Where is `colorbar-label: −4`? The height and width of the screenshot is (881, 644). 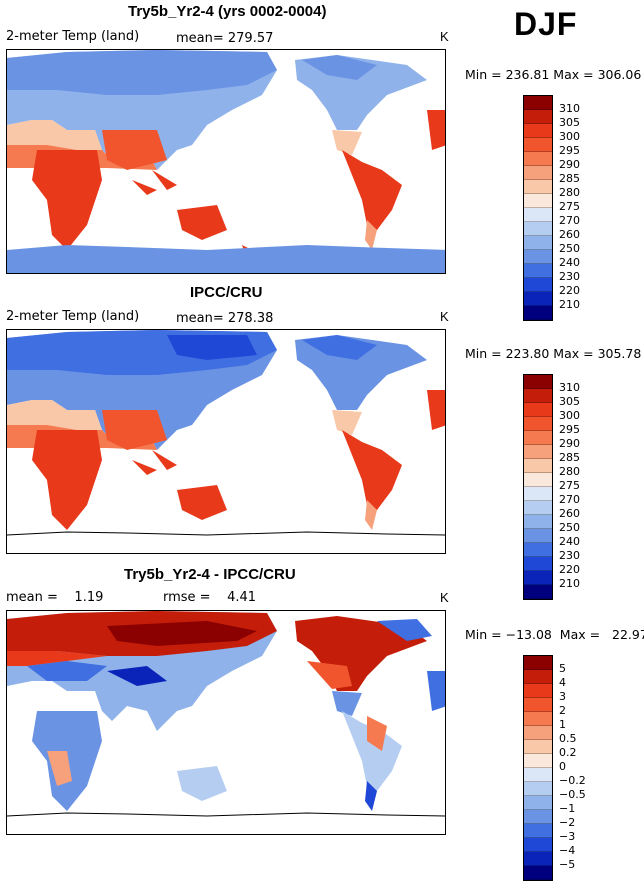 colorbar-label: −4 is located at coordinates (567, 850).